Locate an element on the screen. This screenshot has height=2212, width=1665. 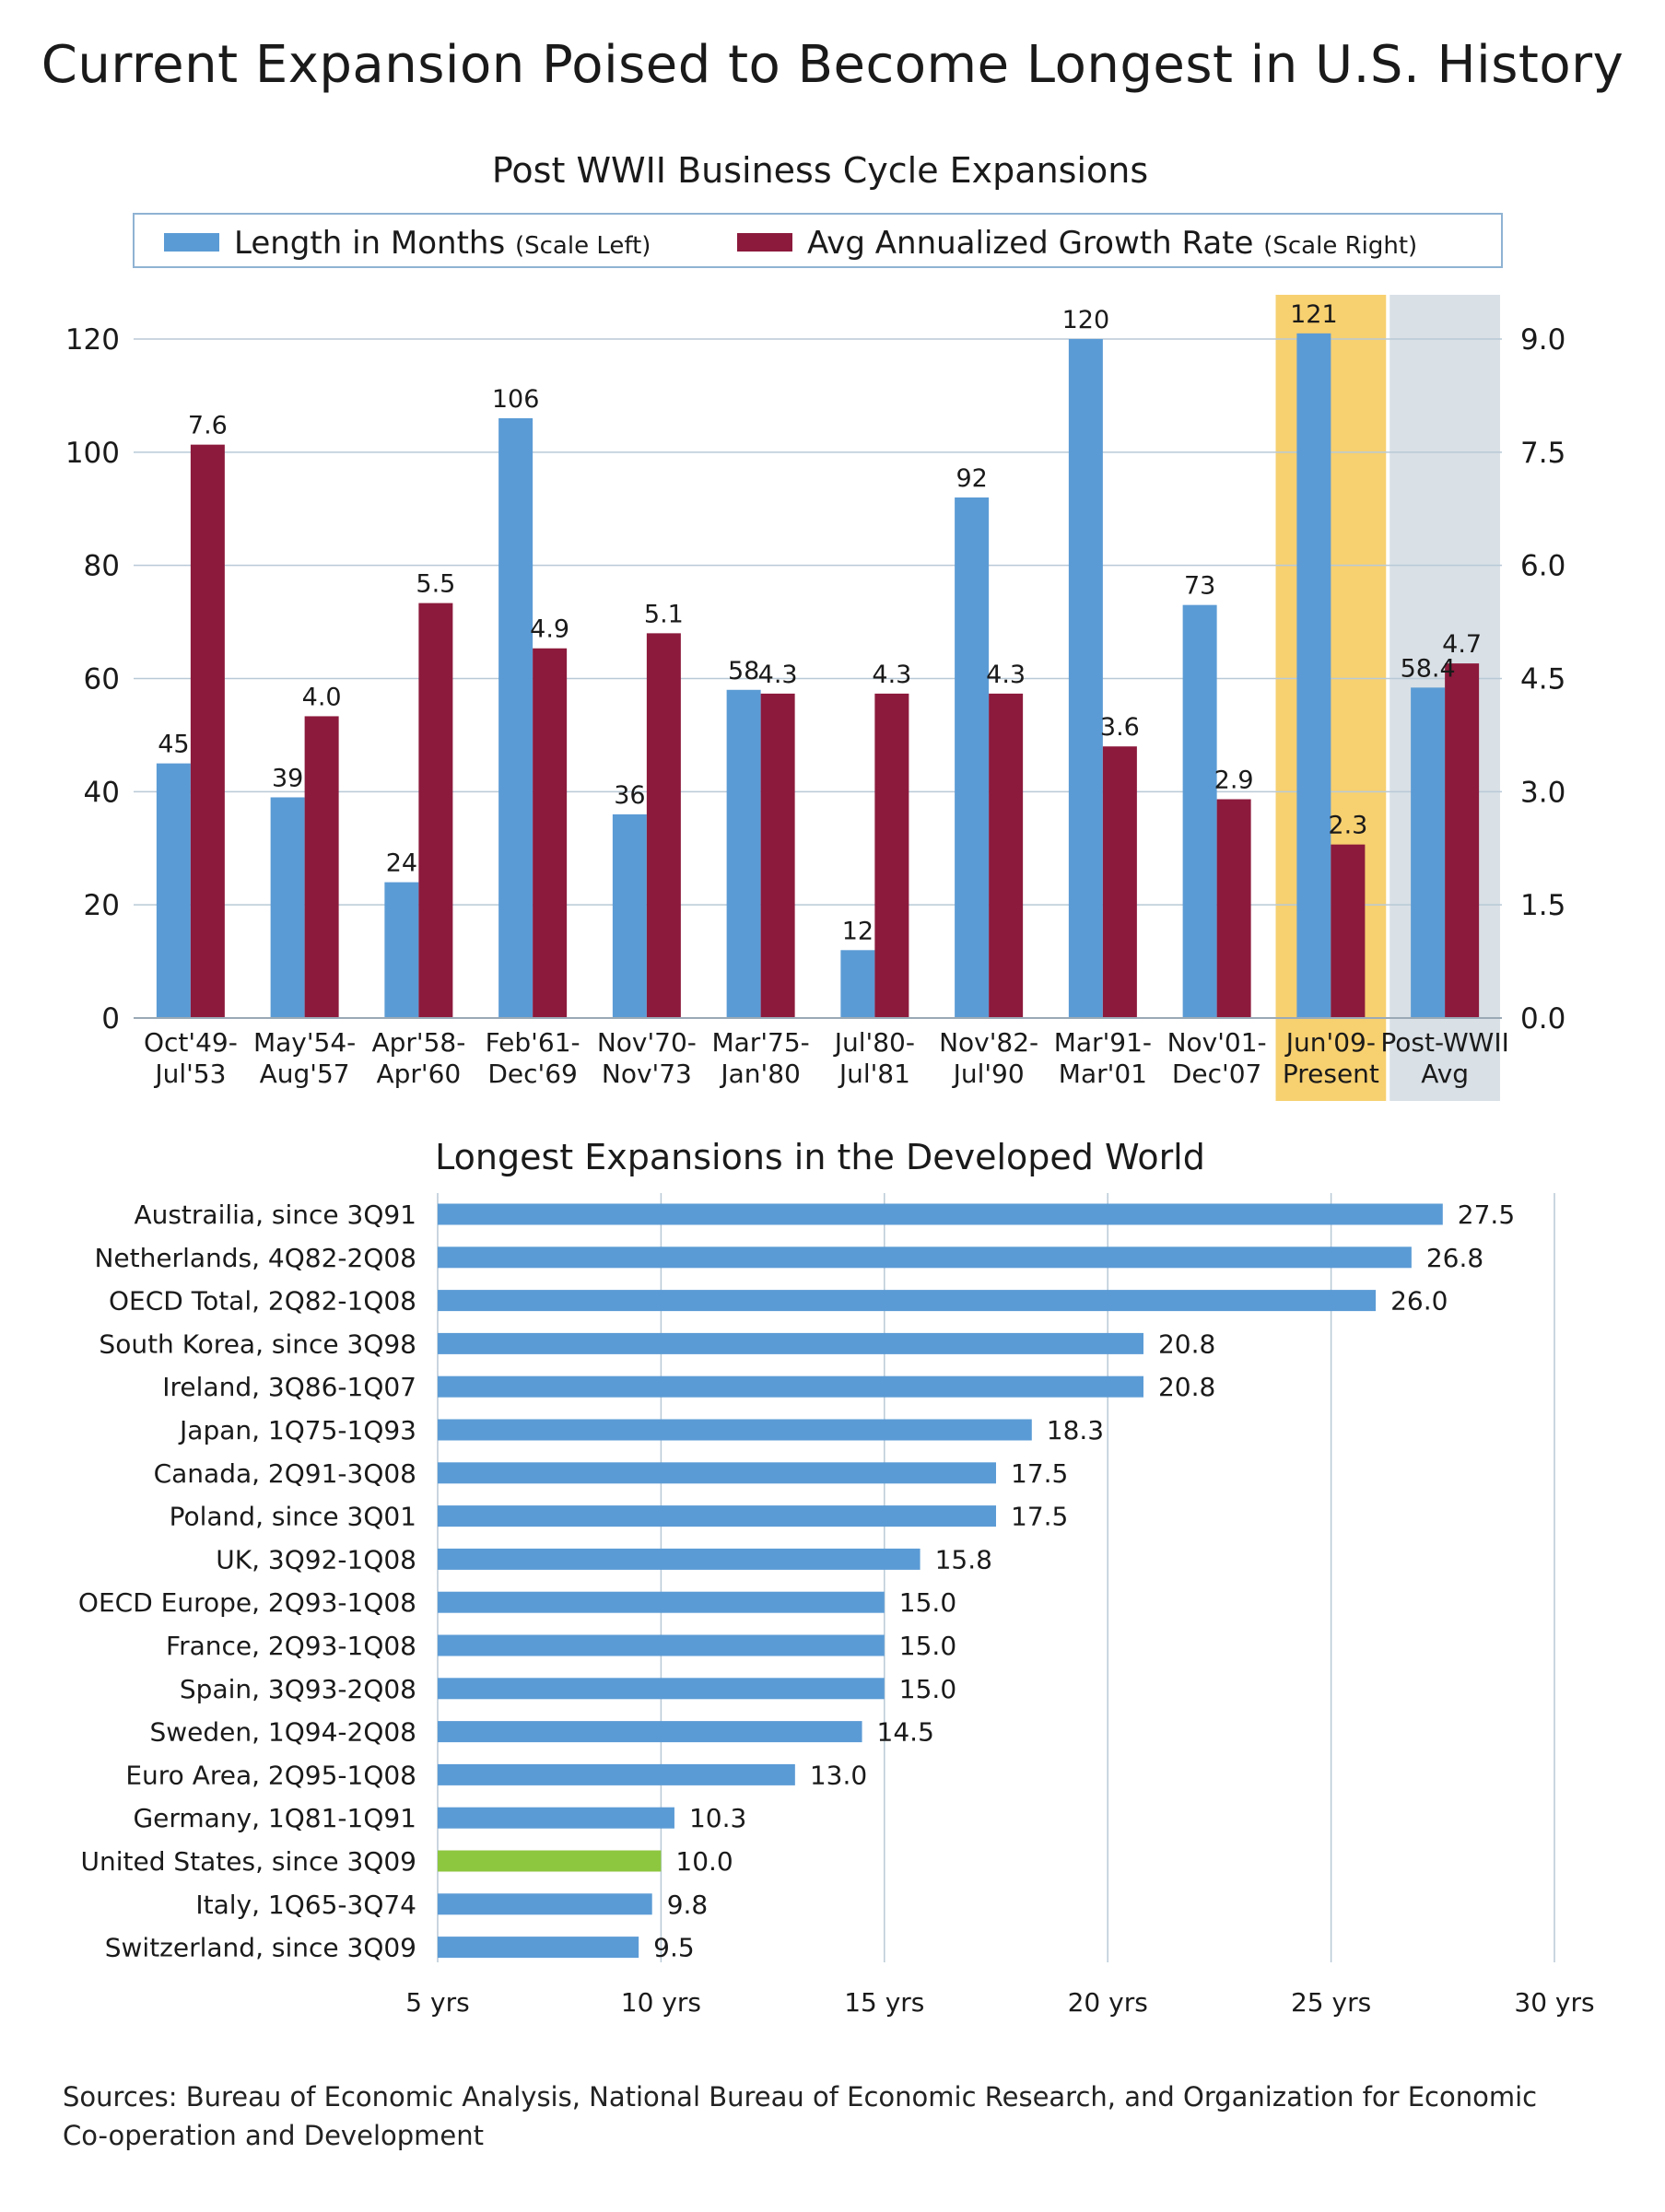
x-tick-label: 20 yrs is located at coordinates (1108, 2002).